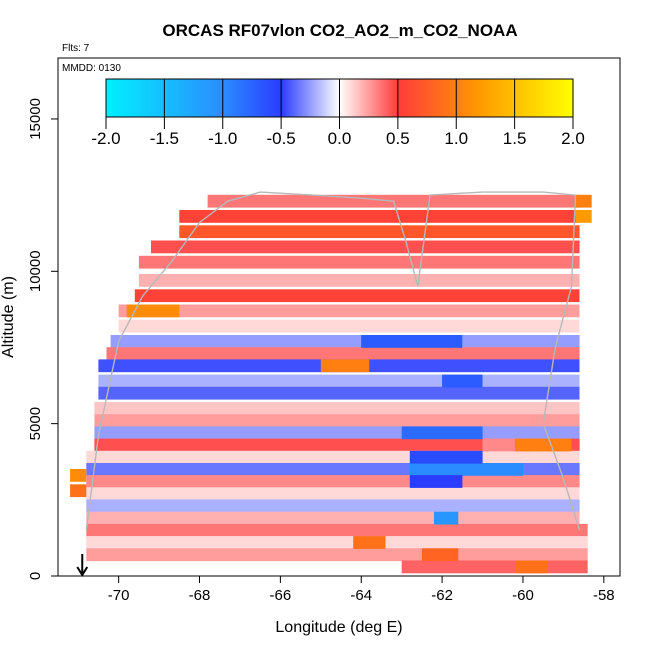 The width and height of the screenshot is (650, 650). I want to click on x-axis-label: Longitude (deg E), so click(338, 627).